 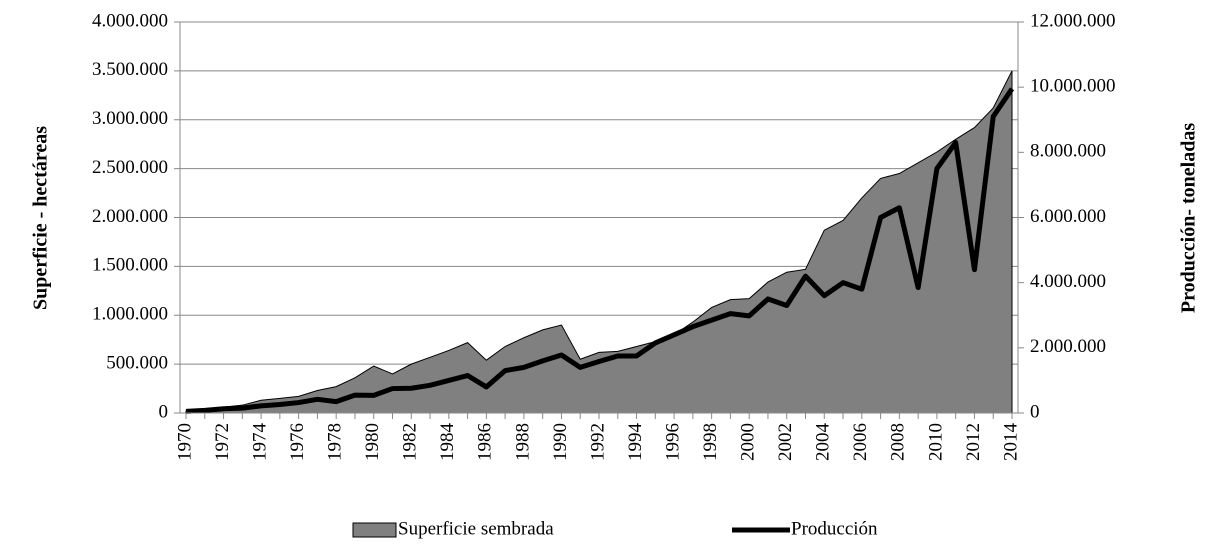 What do you see at coordinates (1068, 346) in the screenshot?
I see `y2-tick-label: 2.000.000` at bounding box center [1068, 346].